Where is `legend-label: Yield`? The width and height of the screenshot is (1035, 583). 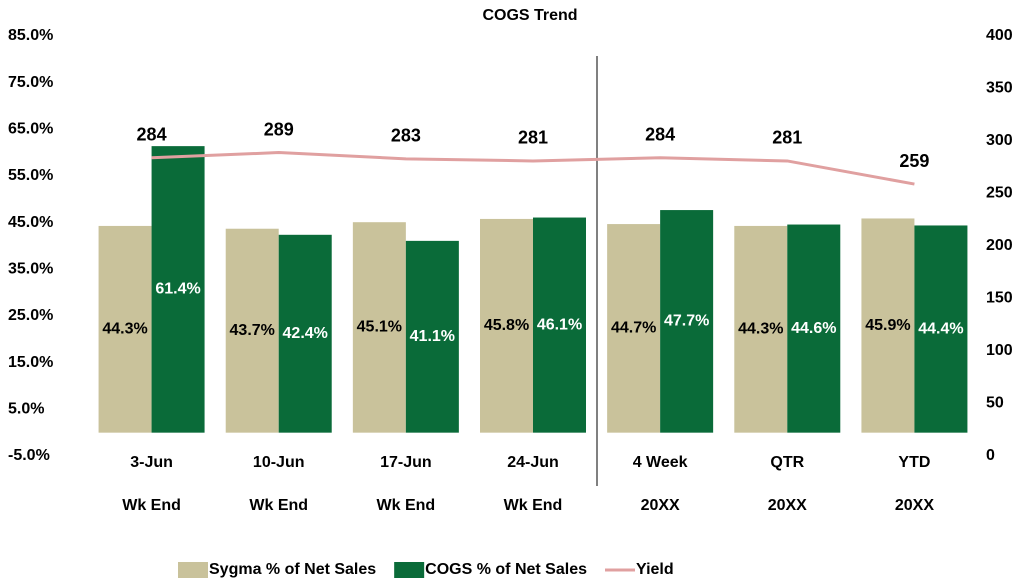
legend-label: Yield is located at coordinates (655, 569).